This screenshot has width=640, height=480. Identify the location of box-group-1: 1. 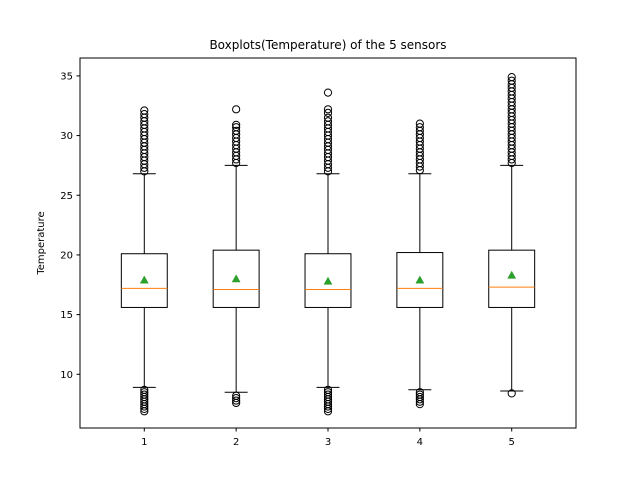
(144, 277).